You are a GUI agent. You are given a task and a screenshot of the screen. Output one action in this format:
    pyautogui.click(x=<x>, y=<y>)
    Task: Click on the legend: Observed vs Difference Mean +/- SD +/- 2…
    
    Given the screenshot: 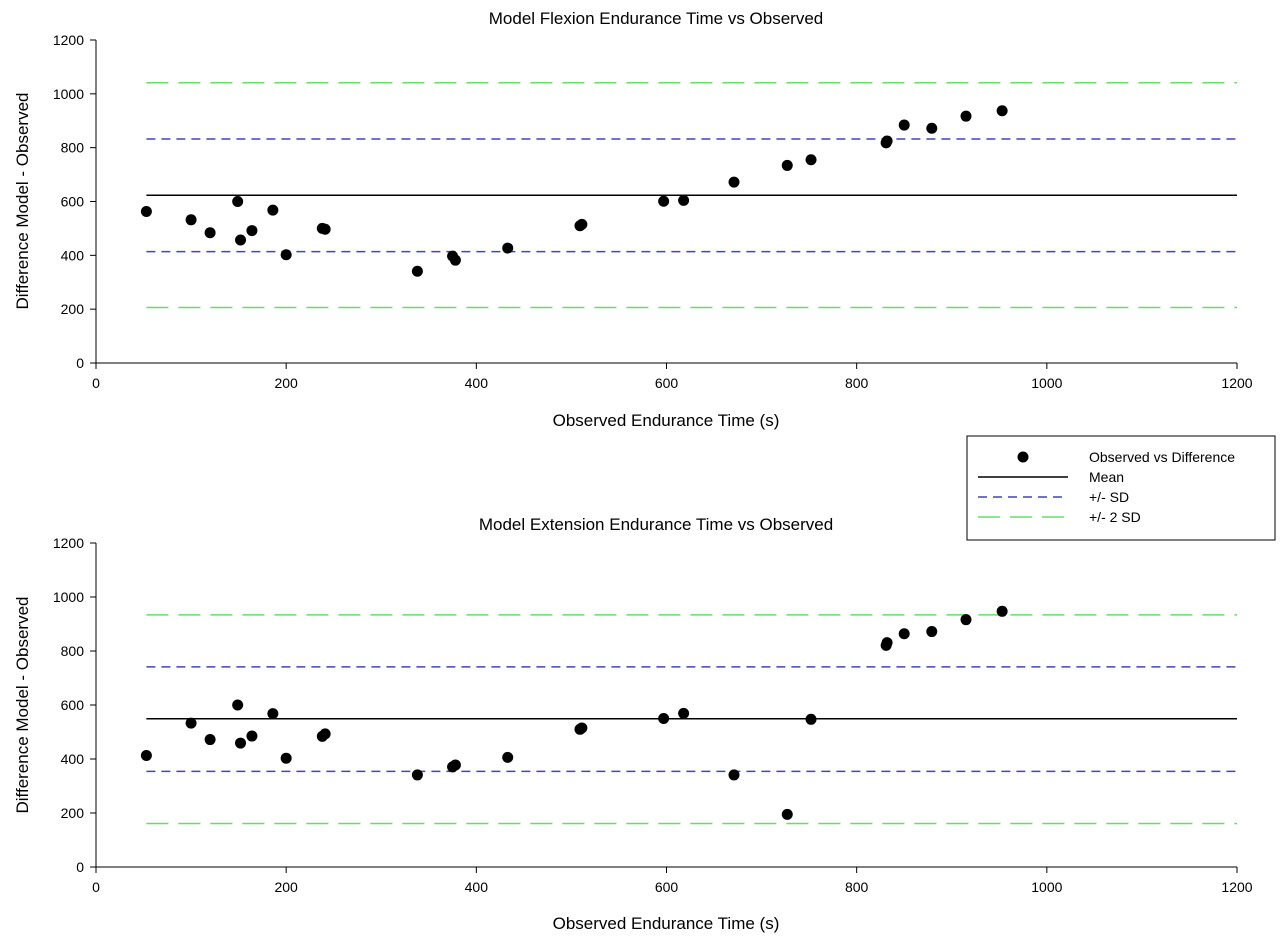 What is the action you would take?
    pyautogui.click(x=1121, y=488)
    